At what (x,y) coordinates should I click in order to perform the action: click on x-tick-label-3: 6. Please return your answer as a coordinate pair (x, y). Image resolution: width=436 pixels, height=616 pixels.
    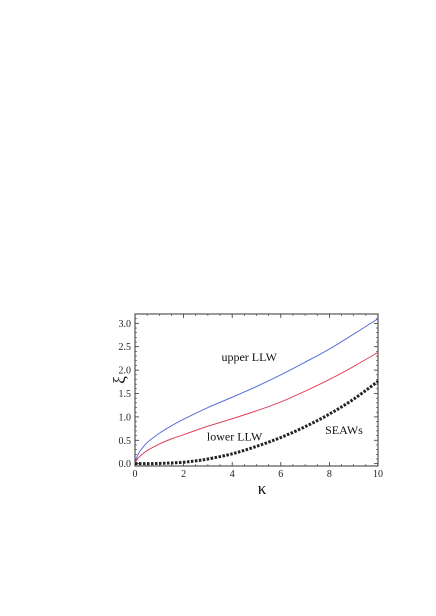
    Looking at the image, I should click on (280, 474).